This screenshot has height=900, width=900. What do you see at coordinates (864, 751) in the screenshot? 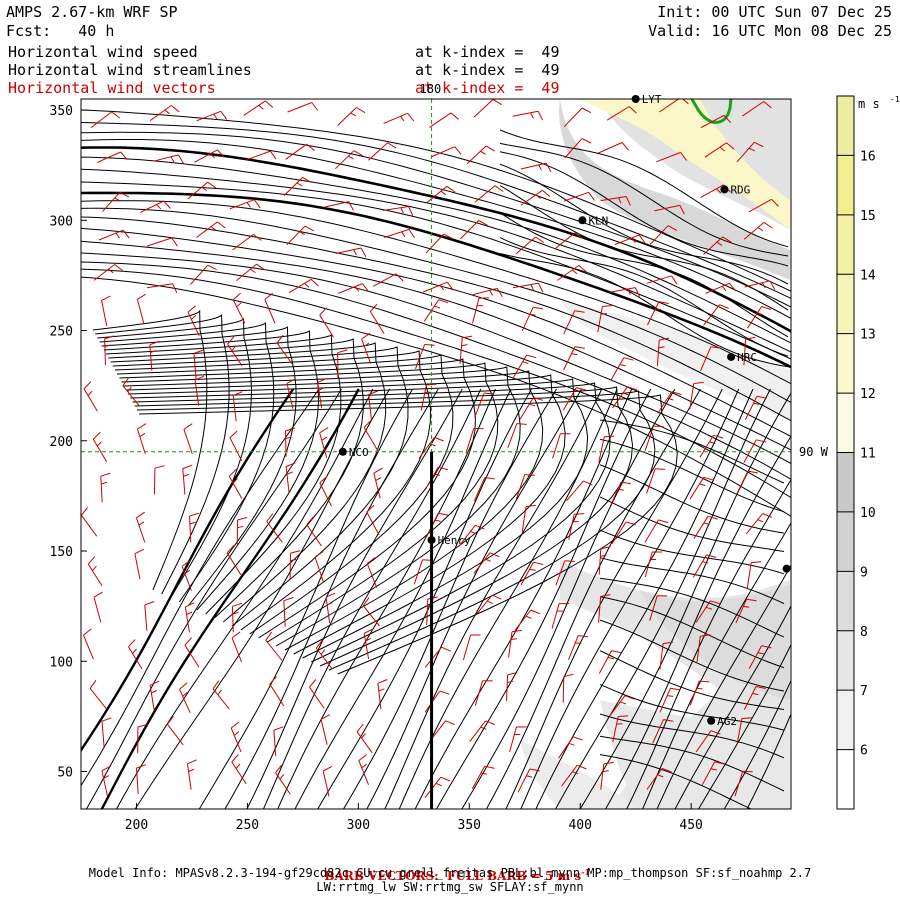
I see `colorbar-label: 6` at bounding box center [864, 751].